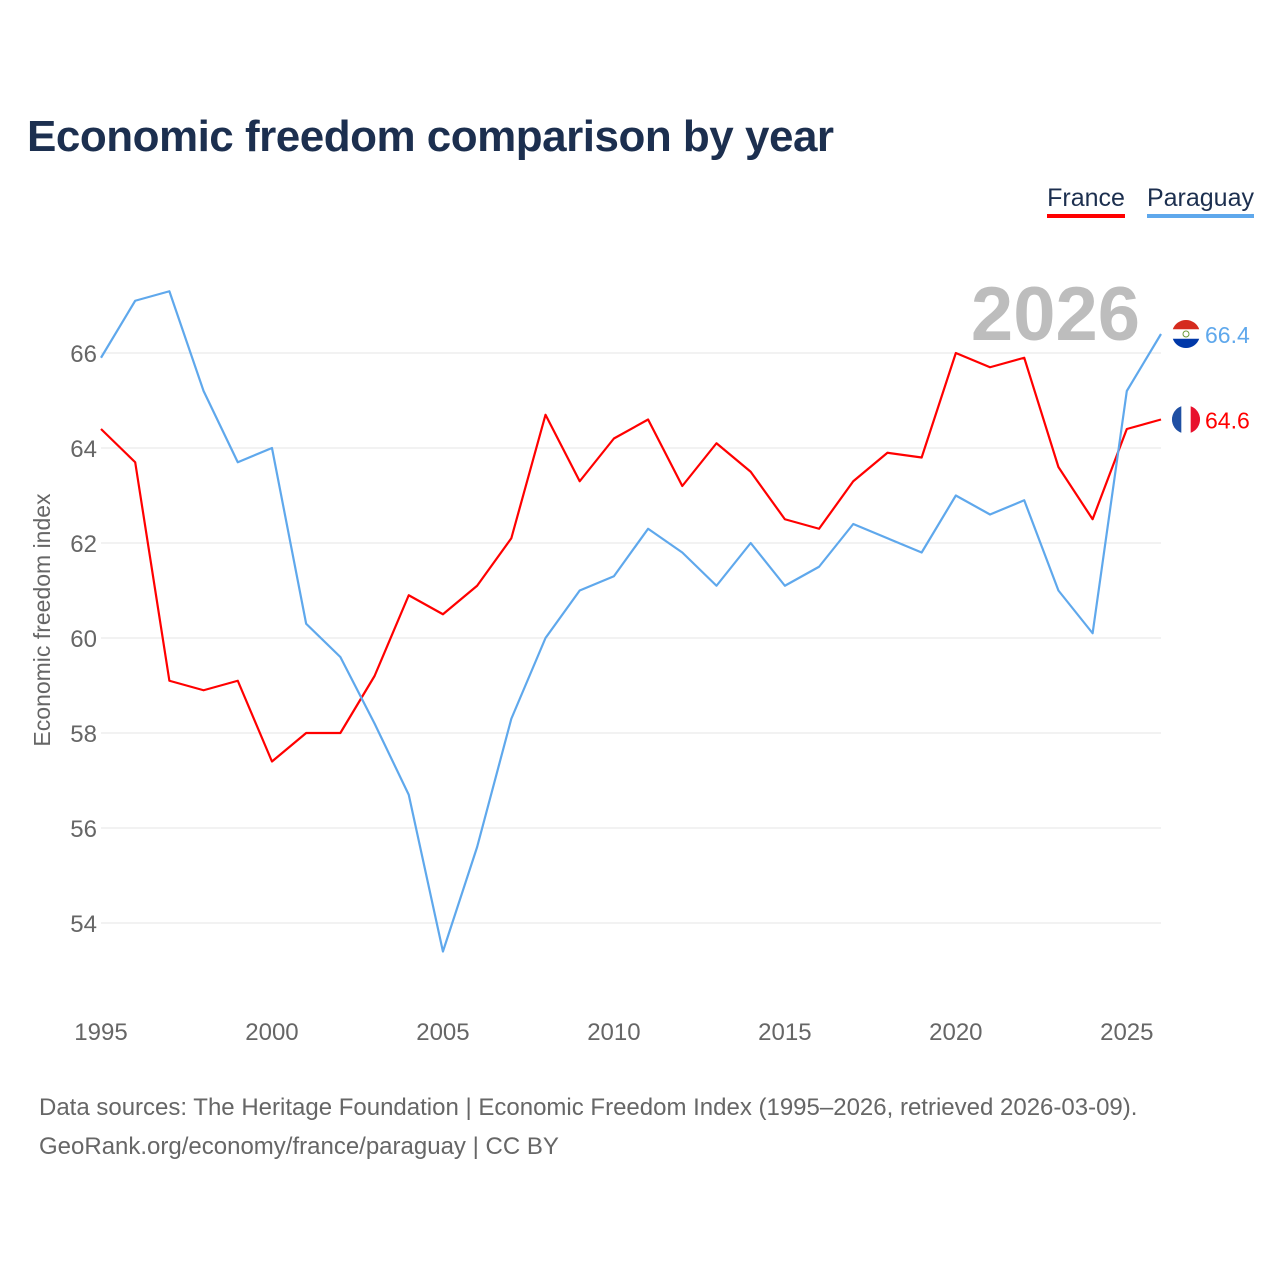 The height and width of the screenshot is (1280, 1280). I want to click on x-tick-label: 2015, so click(784, 1032).